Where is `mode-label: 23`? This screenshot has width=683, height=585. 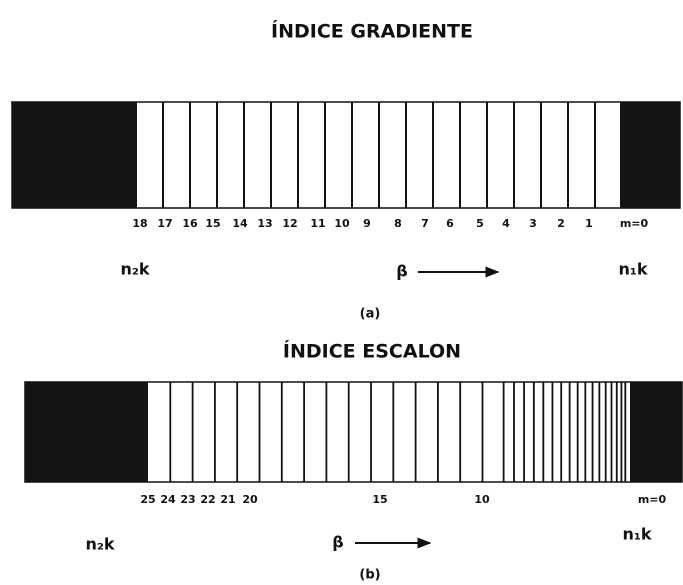
mode-label: 23 is located at coordinates (187, 499).